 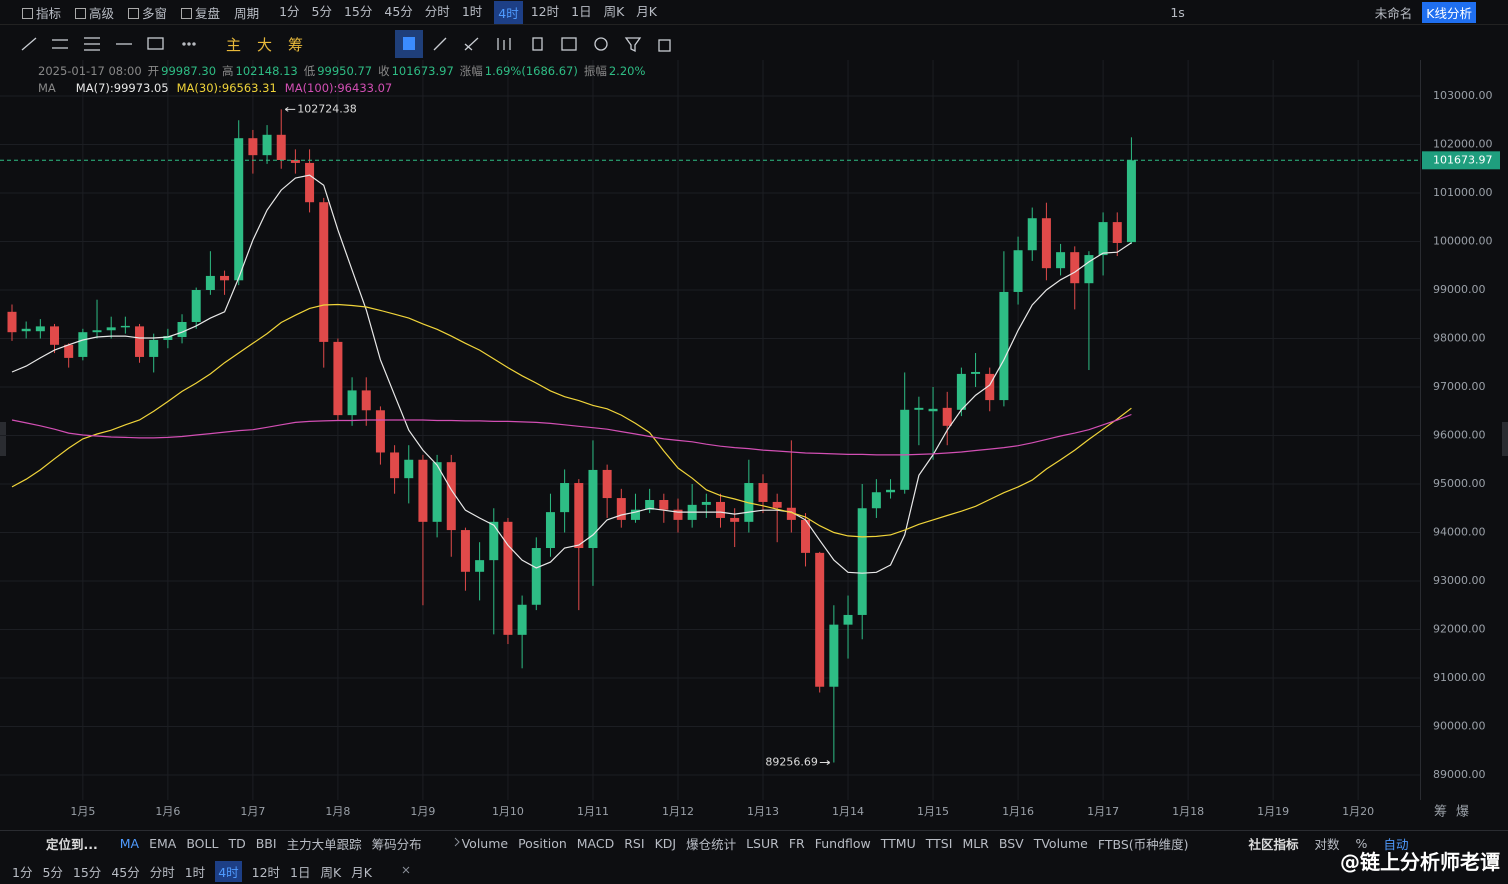 What do you see at coordinates (384, 71) in the screenshot?
I see `info-label: 收` at bounding box center [384, 71].